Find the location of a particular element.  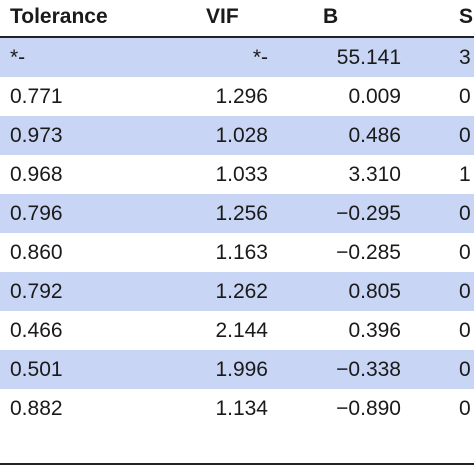

table-row: 0.973 1.028 0.486 0 is located at coordinates (237, 135).